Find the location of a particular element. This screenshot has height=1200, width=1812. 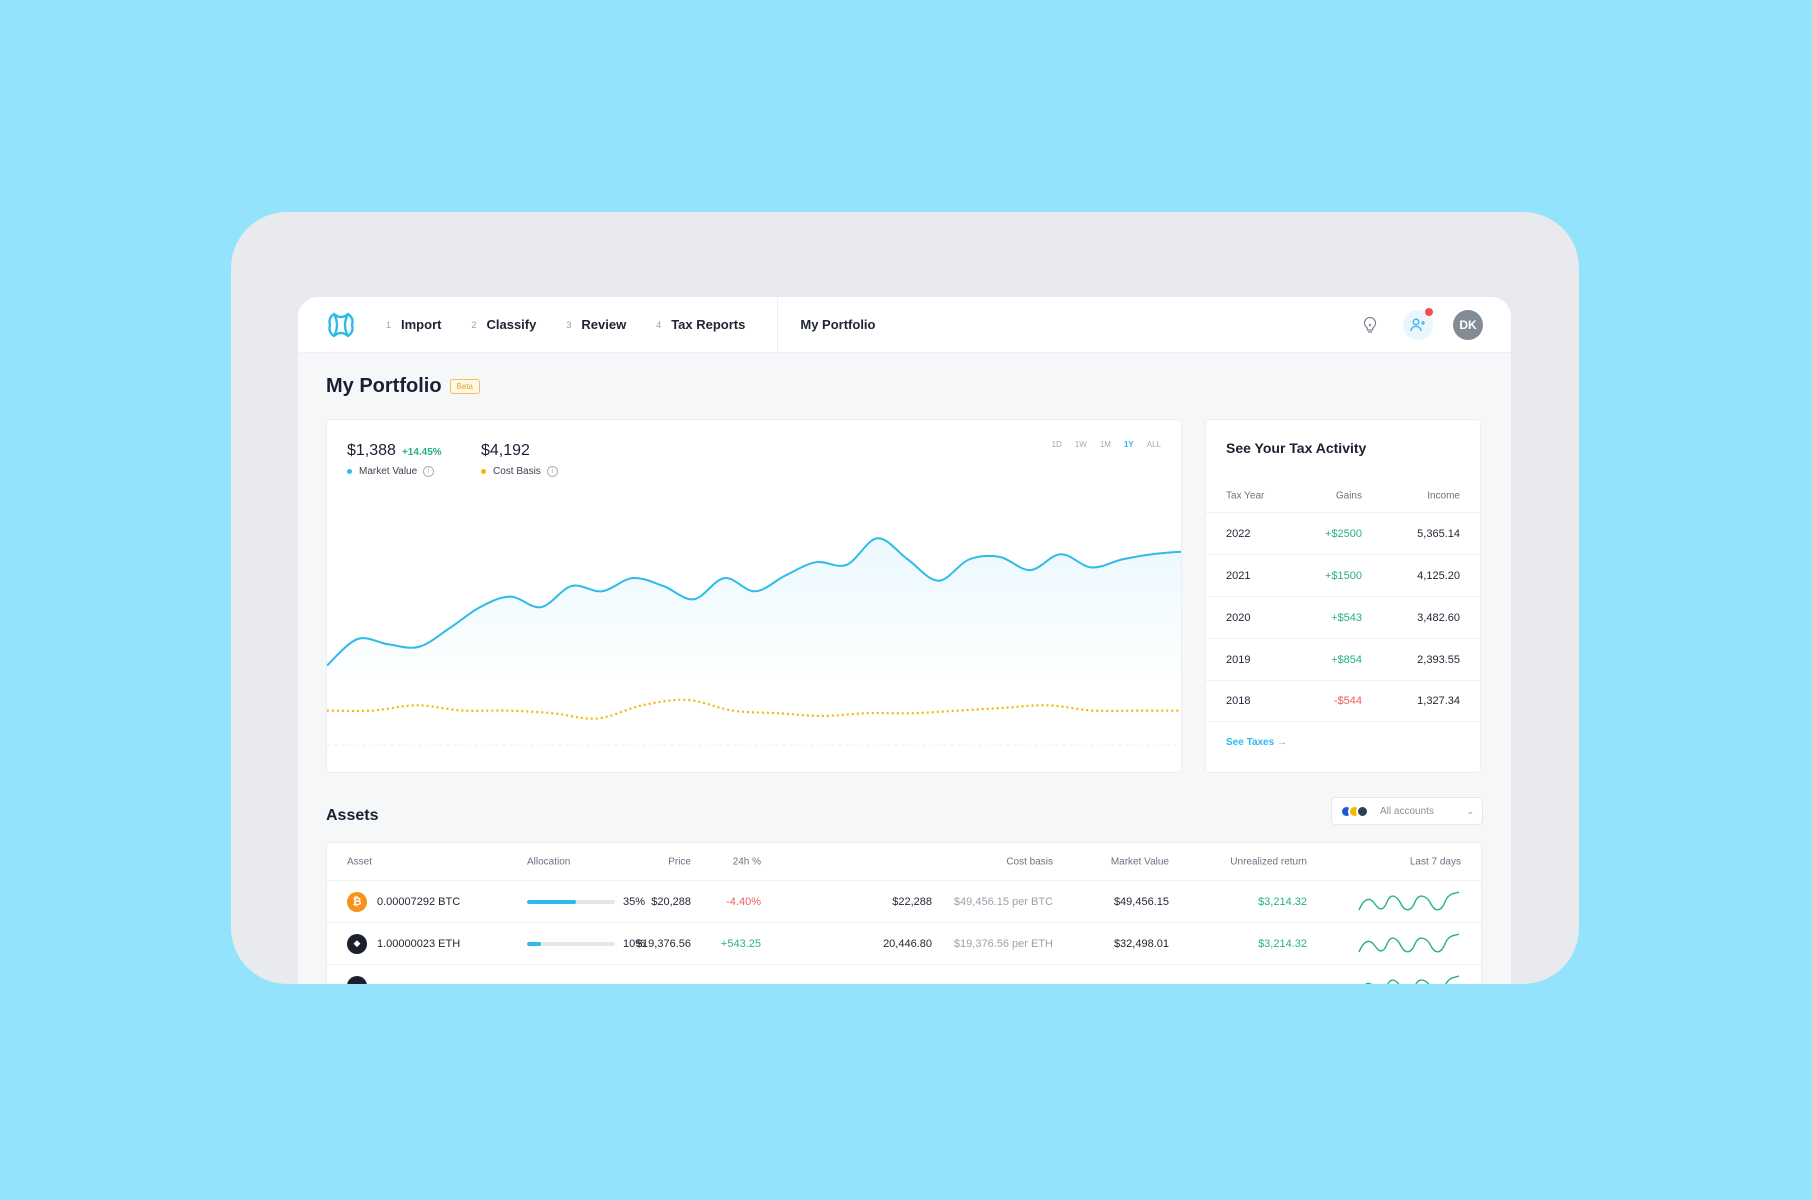

market-value-change: +14.45% is located at coordinates (421, 452).